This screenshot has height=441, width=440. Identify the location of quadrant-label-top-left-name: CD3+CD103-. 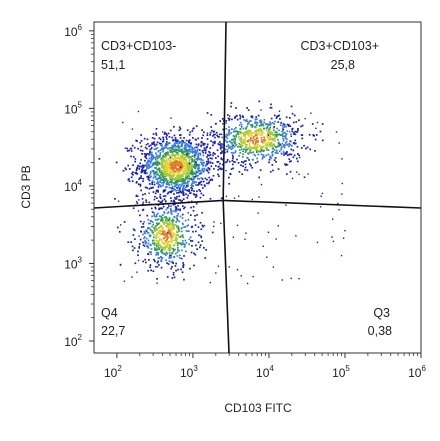
(138, 46).